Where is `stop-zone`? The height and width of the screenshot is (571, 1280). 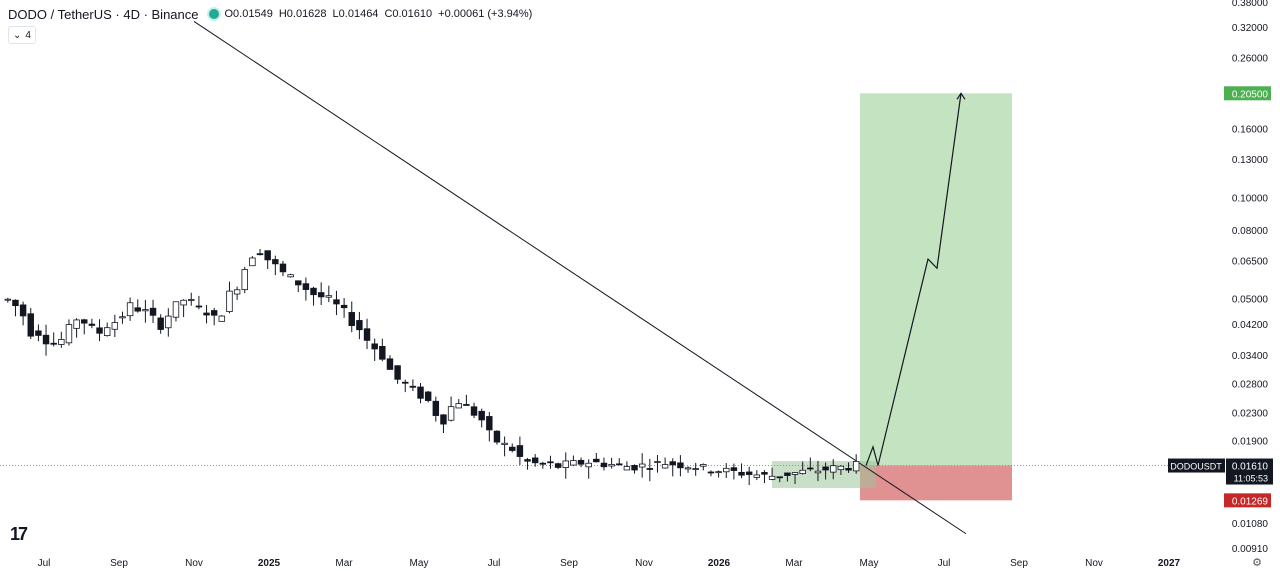
stop-zone is located at coordinates (936, 483).